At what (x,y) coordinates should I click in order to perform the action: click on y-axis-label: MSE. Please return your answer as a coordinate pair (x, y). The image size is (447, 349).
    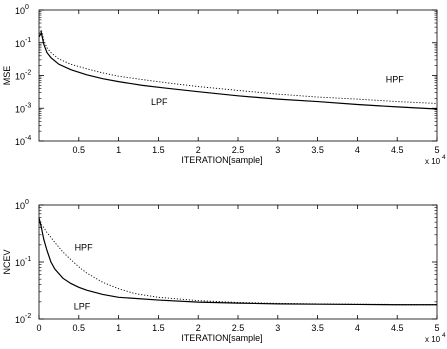
    Looking at the image, I should click on (7, 76).